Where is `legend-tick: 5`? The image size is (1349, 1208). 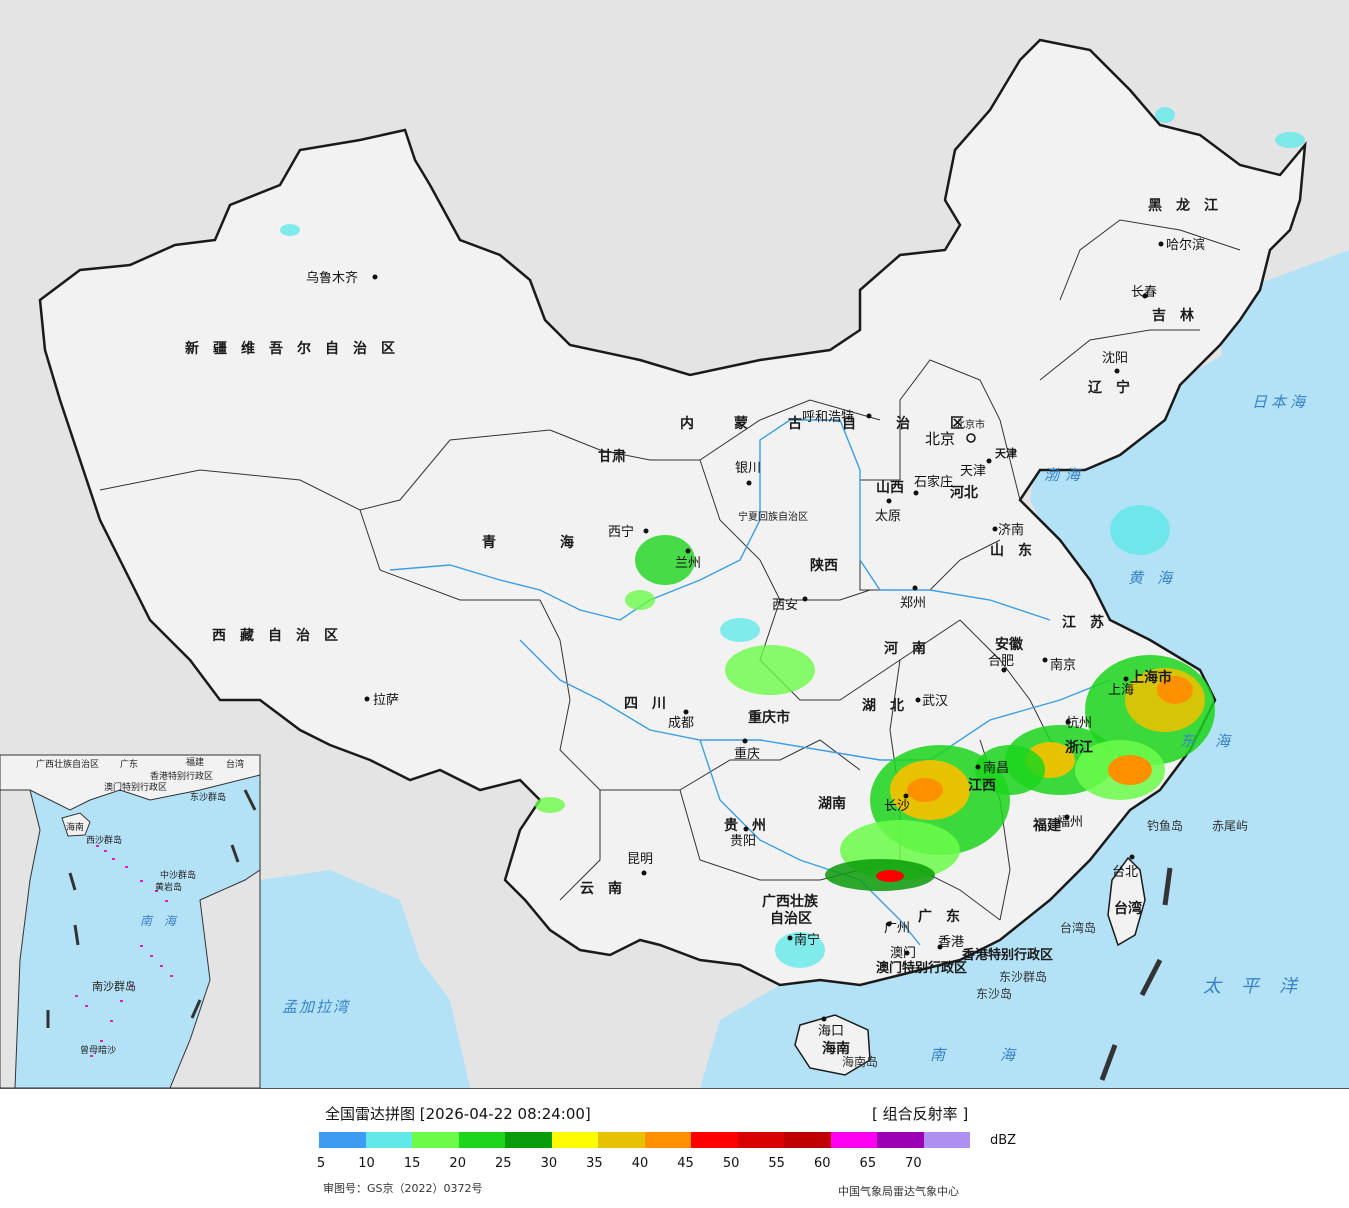
legend-tick: 5 is located at coordinates (321, 1163).